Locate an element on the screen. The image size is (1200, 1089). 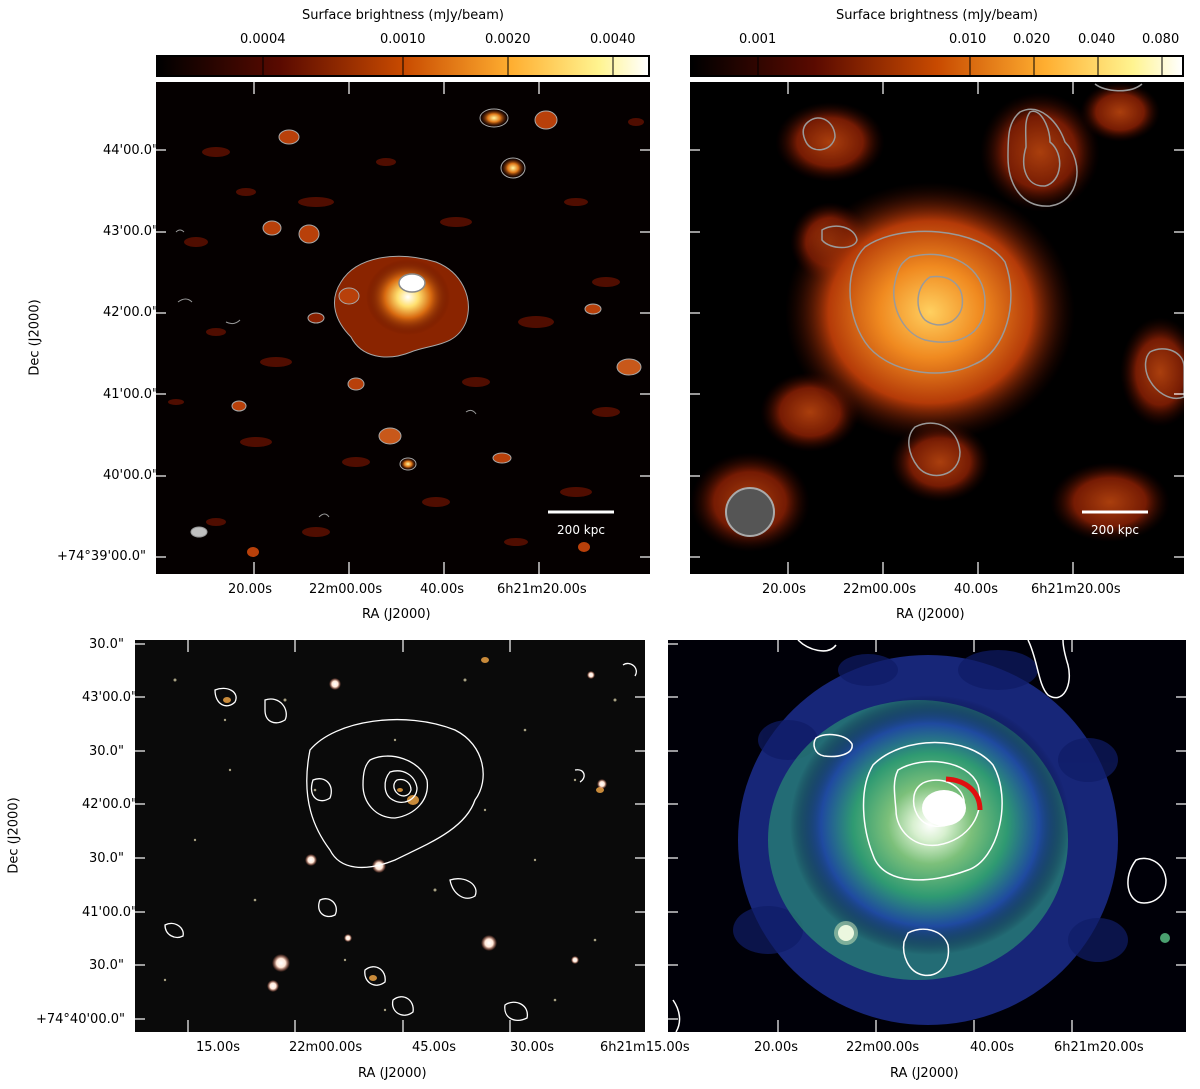
tl-colorbar-tick: 0.0004 is located at coordinates (263, 39).